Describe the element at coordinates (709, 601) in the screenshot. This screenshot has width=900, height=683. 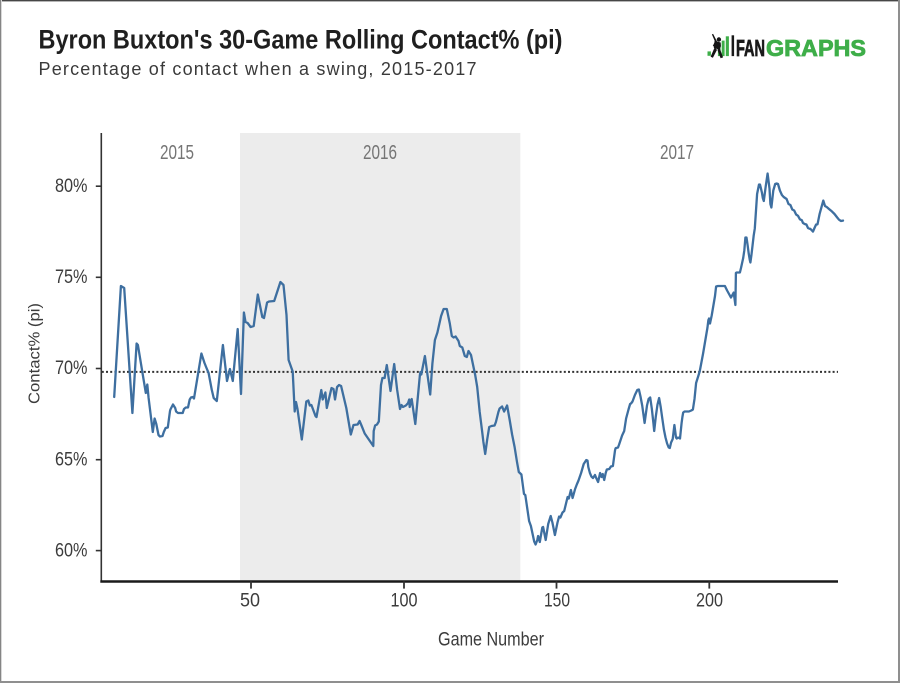
I see `svg-text: 200` at that location.